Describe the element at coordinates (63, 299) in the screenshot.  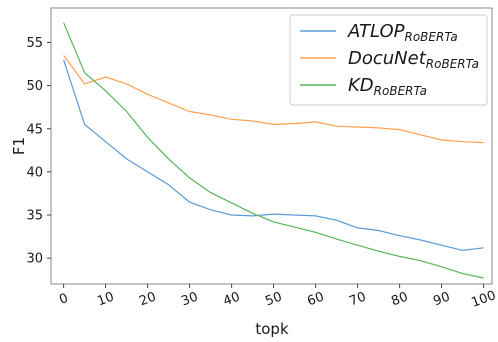
I see `x-tick-label-0: 0` at that location.